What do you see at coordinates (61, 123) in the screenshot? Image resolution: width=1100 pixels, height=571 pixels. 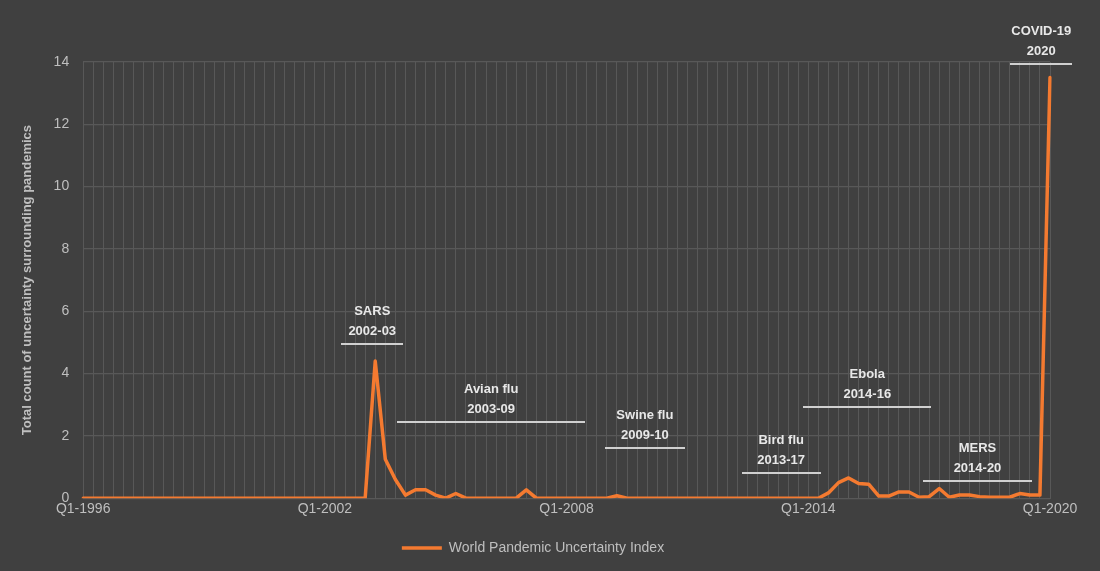 I see `y-tick-label: 12` at bounding box center [61, 123].